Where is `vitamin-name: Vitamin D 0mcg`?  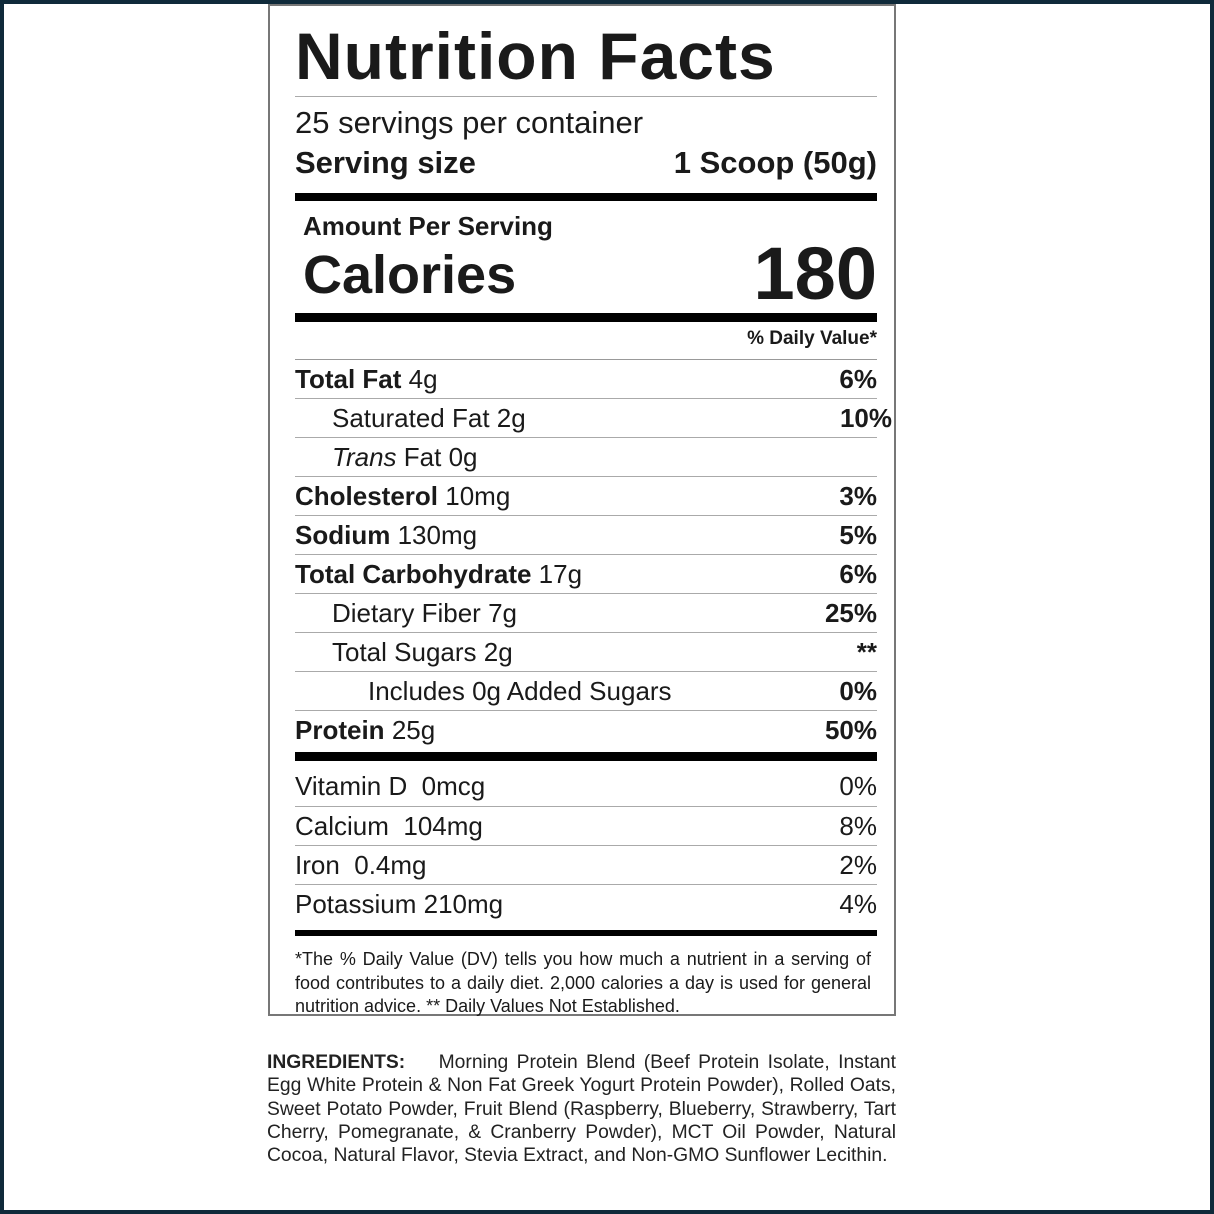
vitamin-name: Vitamin D 0mcg is located at coordinates (390, 786).